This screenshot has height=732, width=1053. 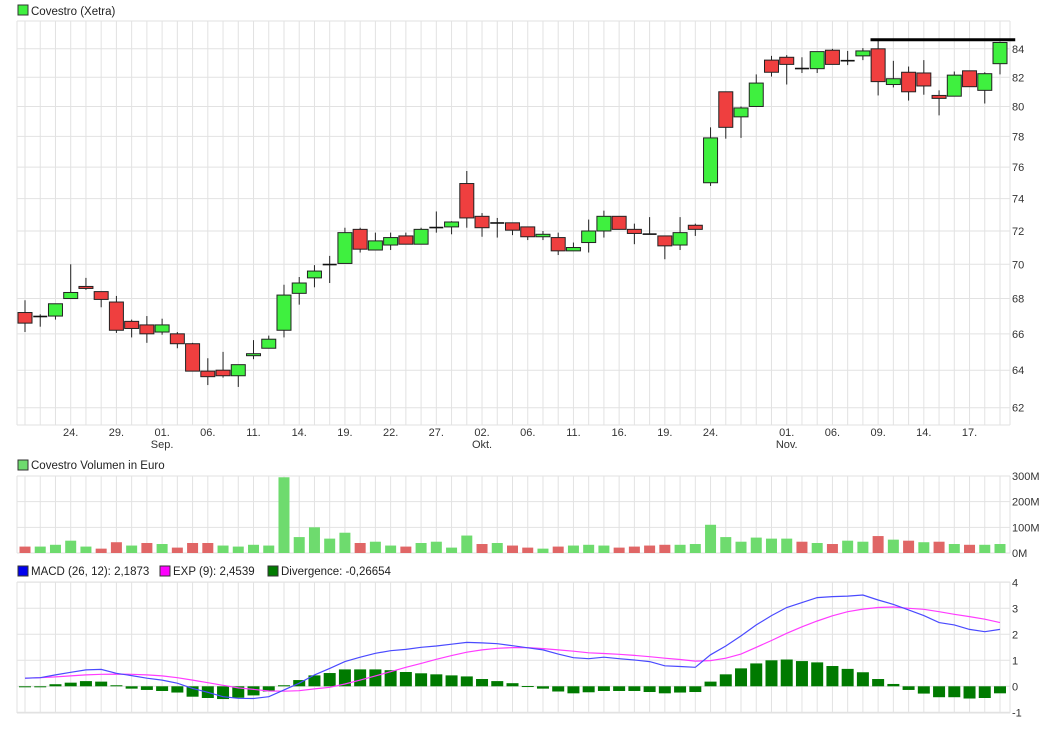 I want to click on price-legend-swatch, so click(x=23, y=10).